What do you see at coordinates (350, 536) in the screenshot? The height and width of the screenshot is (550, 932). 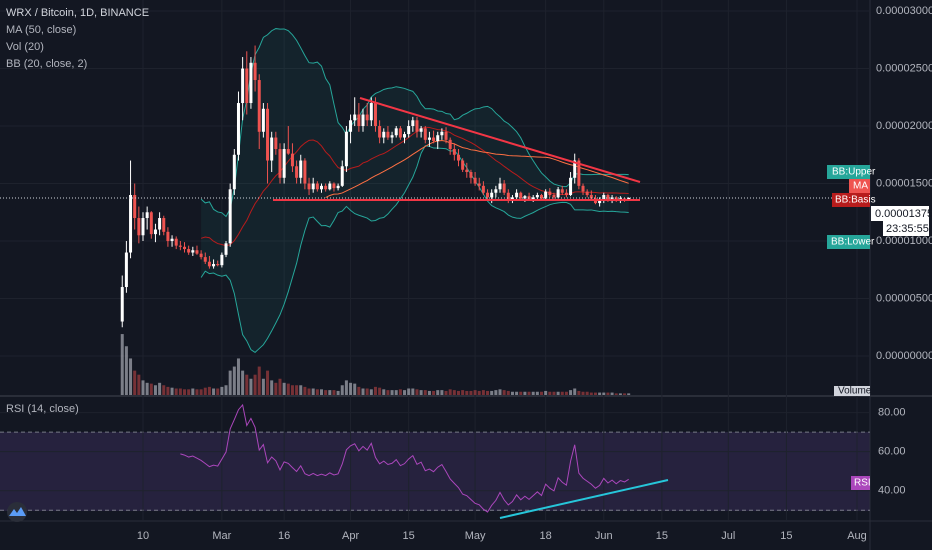 I see `x-tick-label: Apr` at bounding box center [350, 536].